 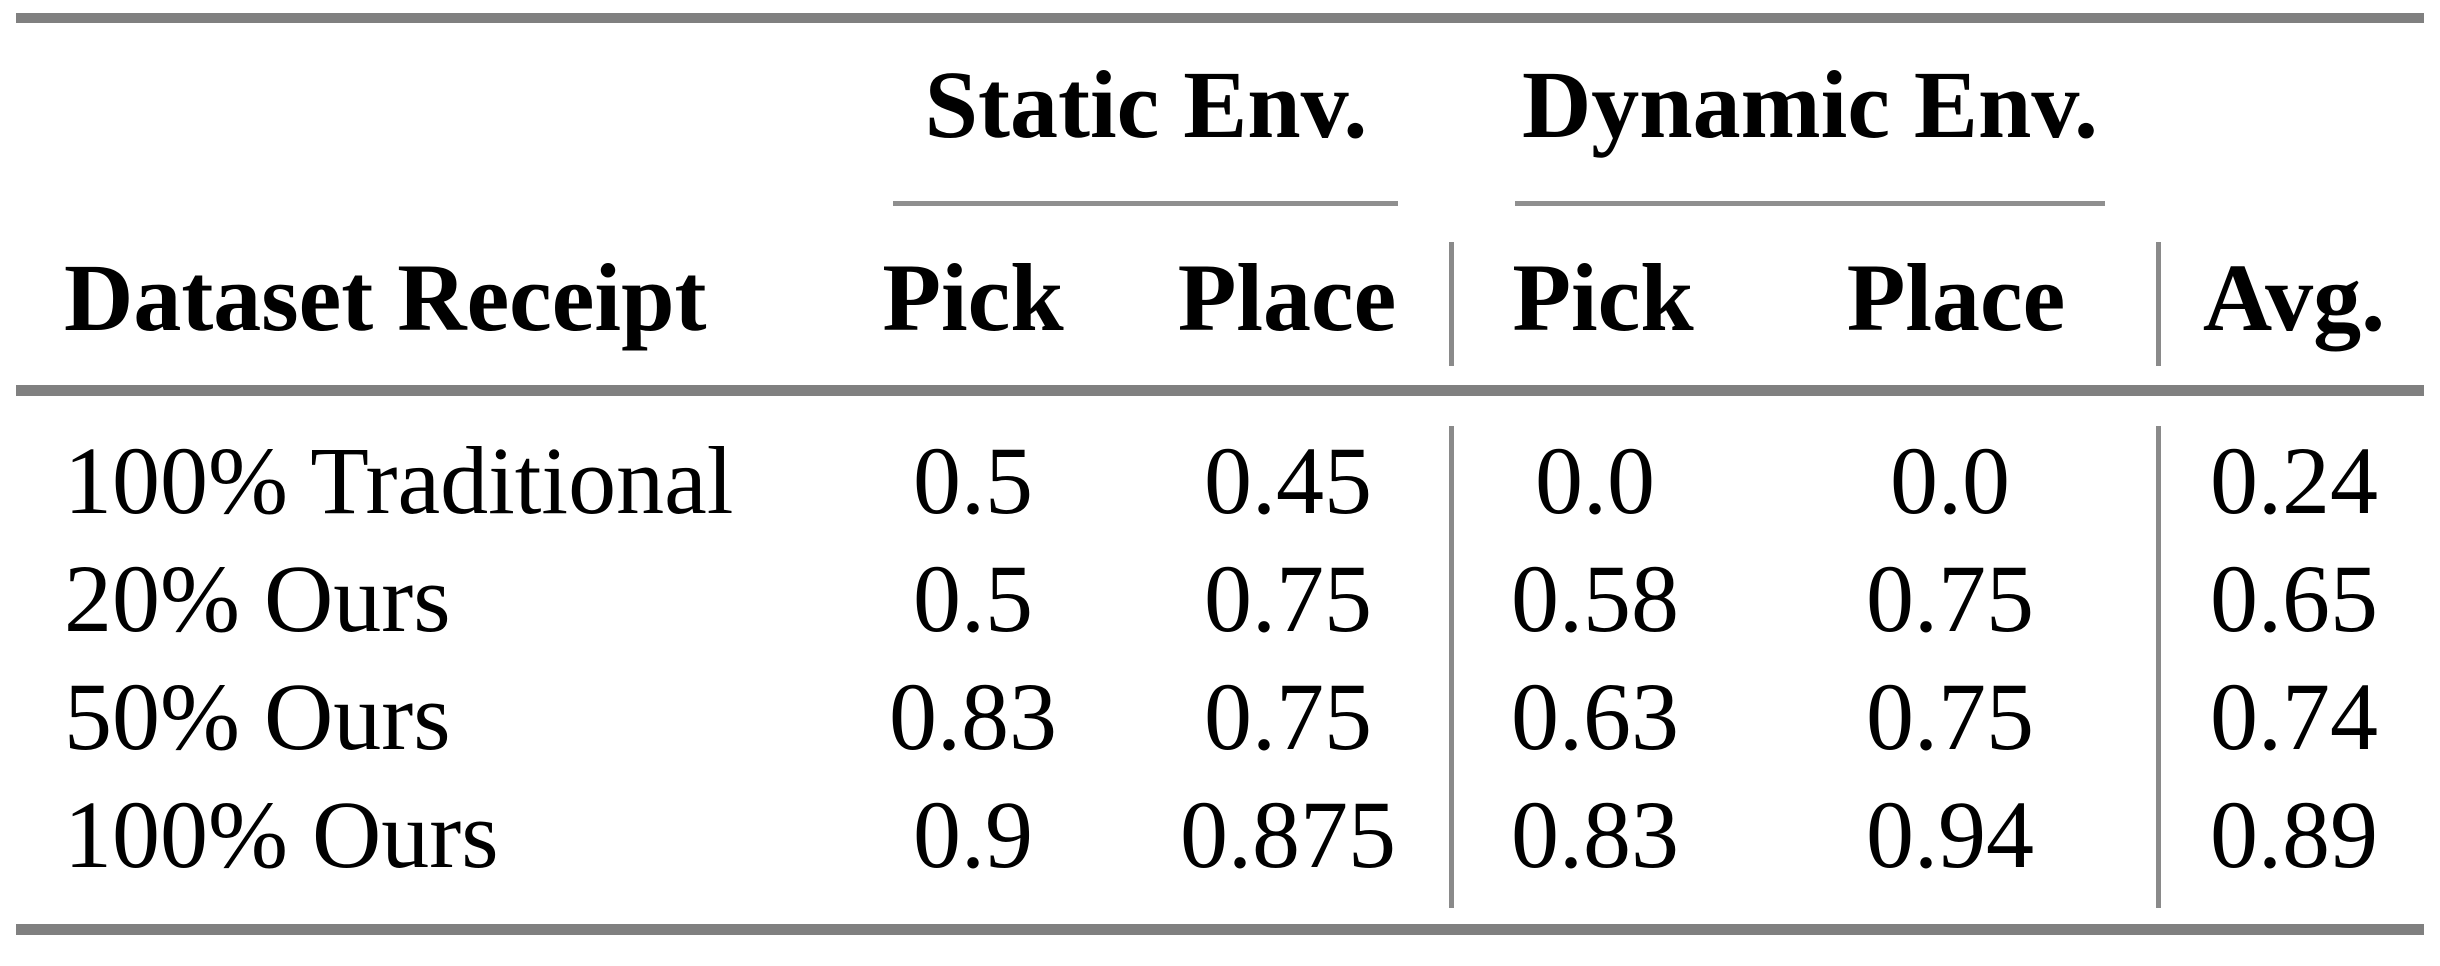 What do you see at coordinates (399, 480) in the screenshot?
I see `row-label: 100% Traditional` at bounding box center [399, 480].